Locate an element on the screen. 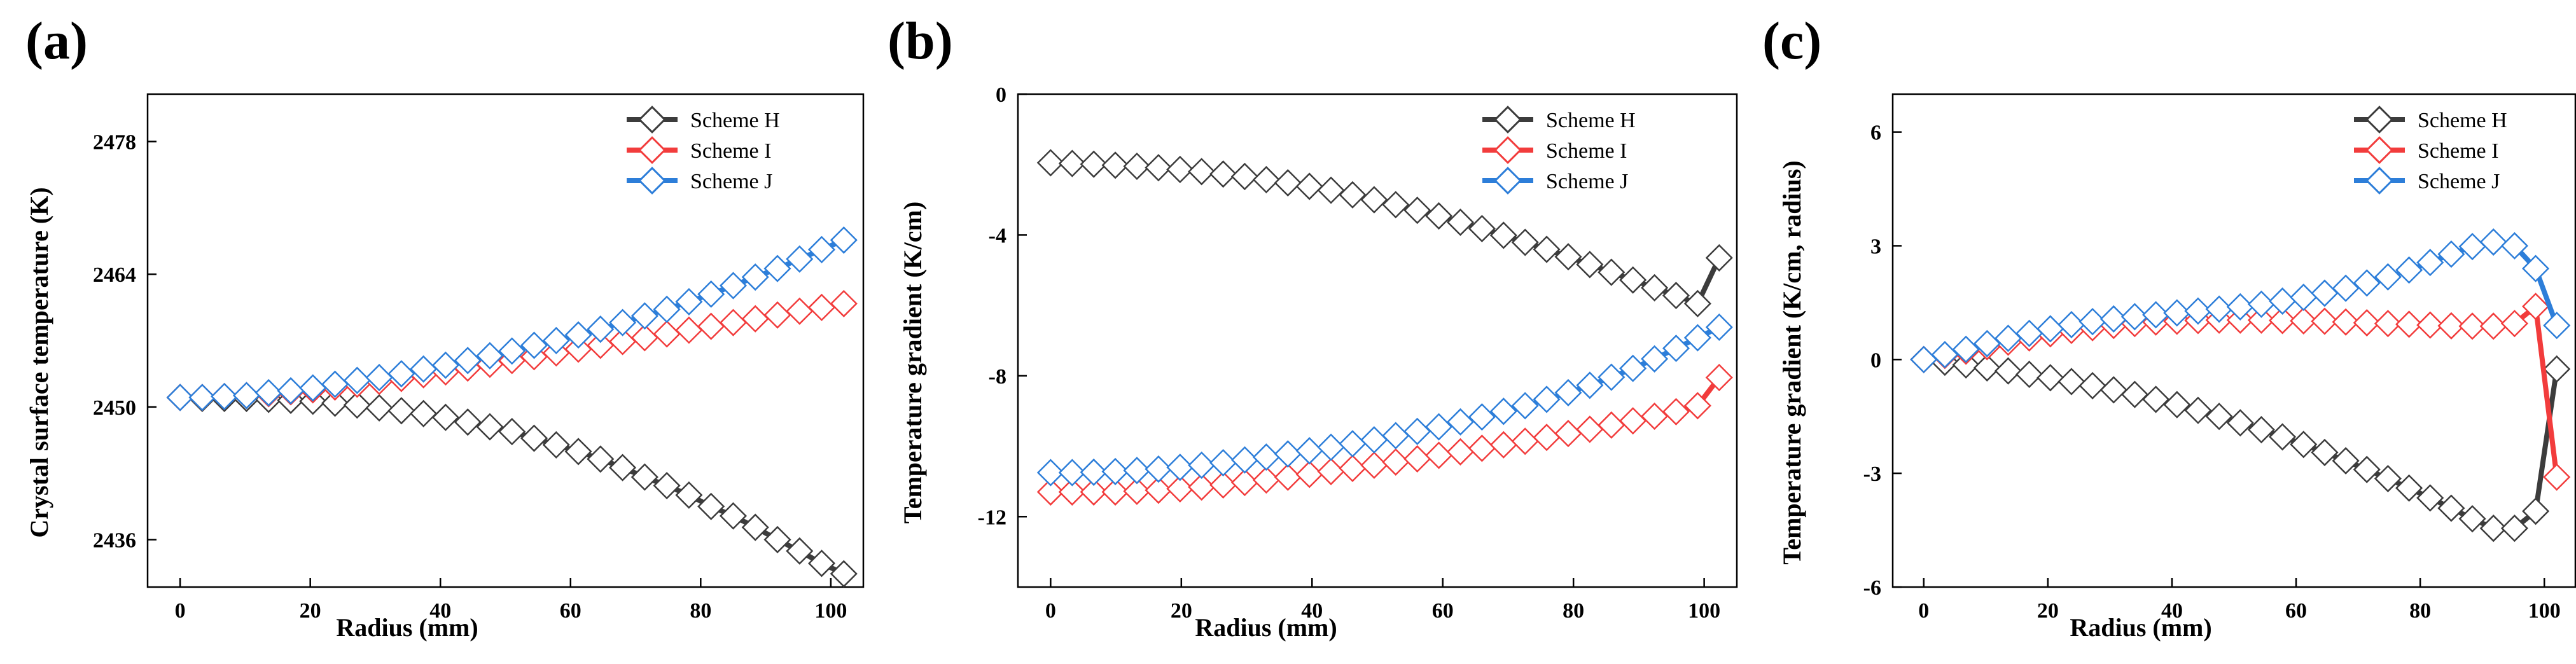  y-tick-label: 0 is located at coordinates (1876, 361).